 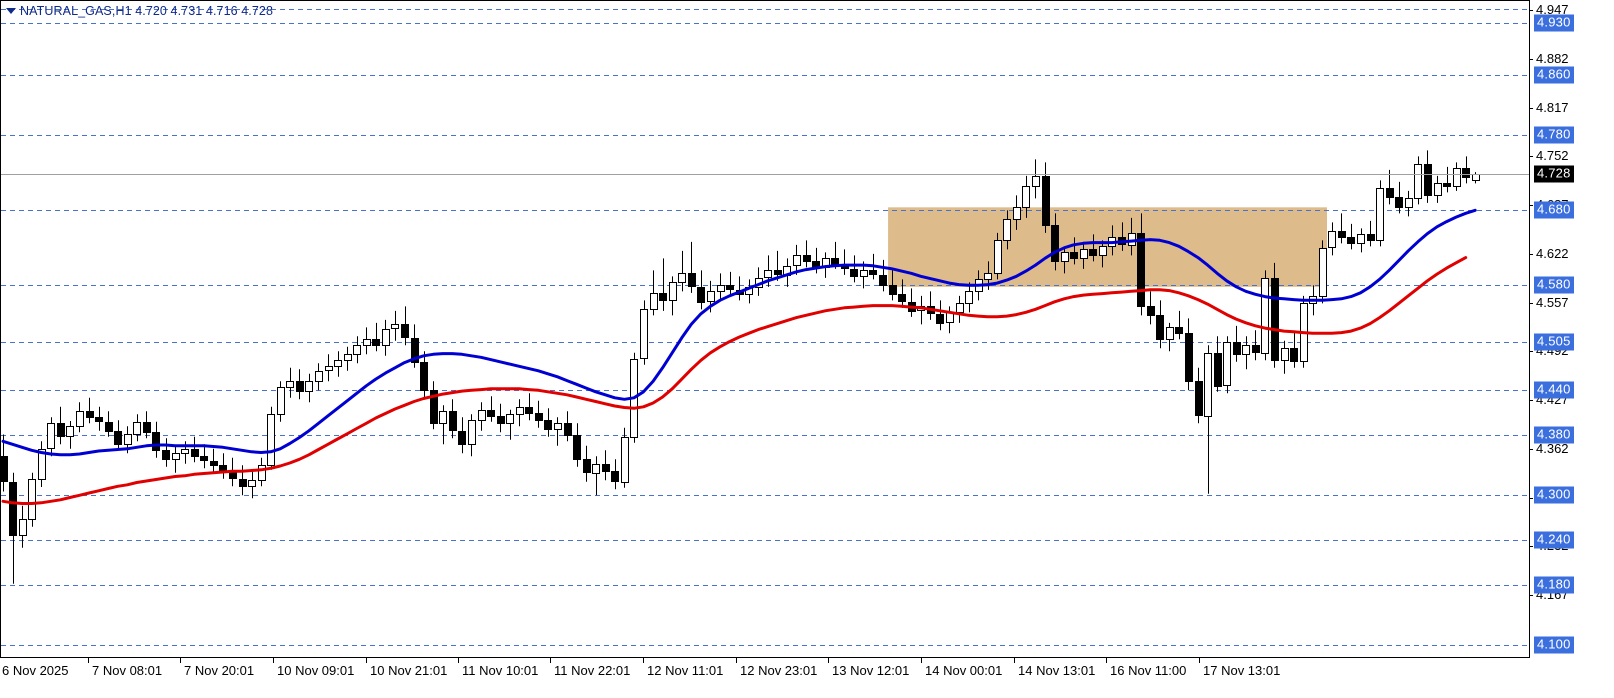 What do you see at coordinates (1552, 253) in the screenshot?
I see `price-tick-label: 4.622` at bounding box center [1552, 253].